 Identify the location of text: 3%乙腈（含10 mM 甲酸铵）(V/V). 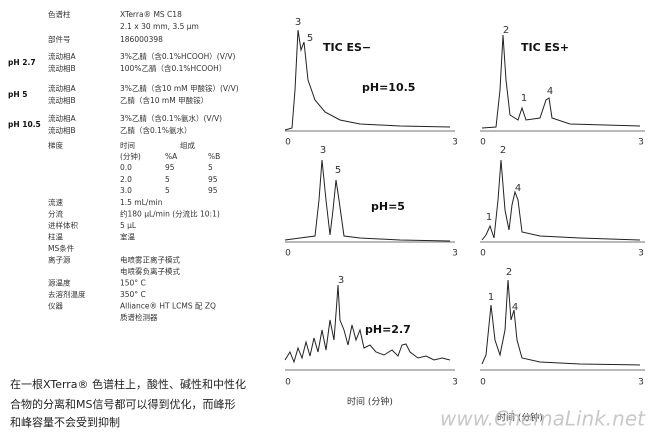
(179, 88).